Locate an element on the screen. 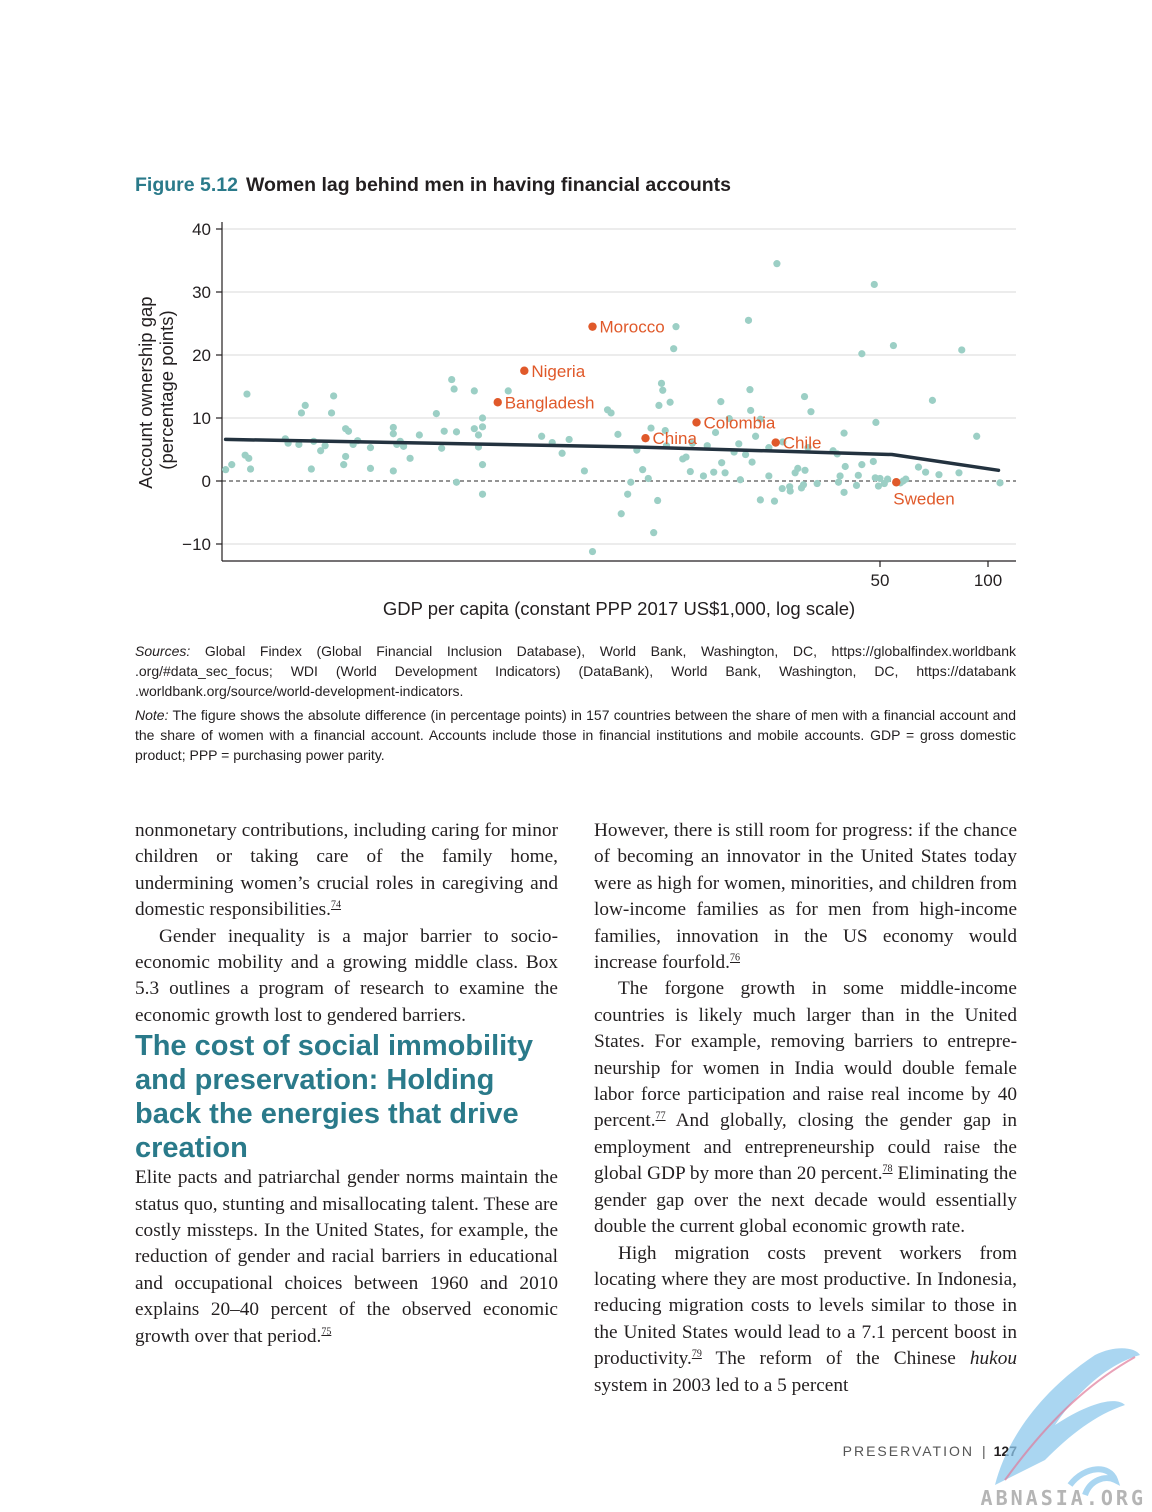  y-axis-ticks: 40 30 20 10 0 −10 is located at coordinates (202, 387).